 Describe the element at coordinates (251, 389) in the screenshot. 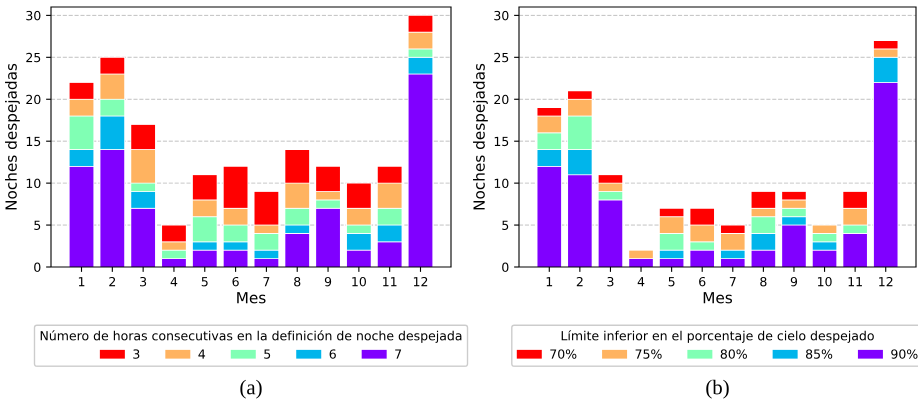

I see `text: (a)` at that location.